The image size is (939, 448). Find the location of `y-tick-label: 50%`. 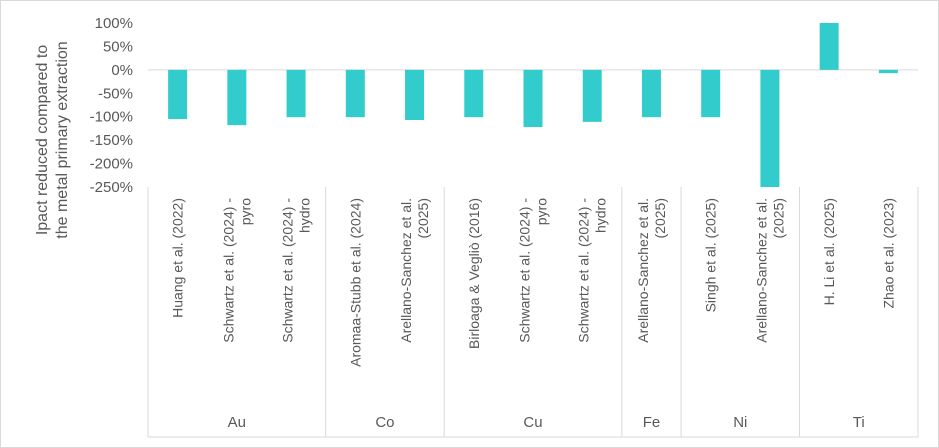

y-tick-label: 50% is located at coordinates (118, 46).